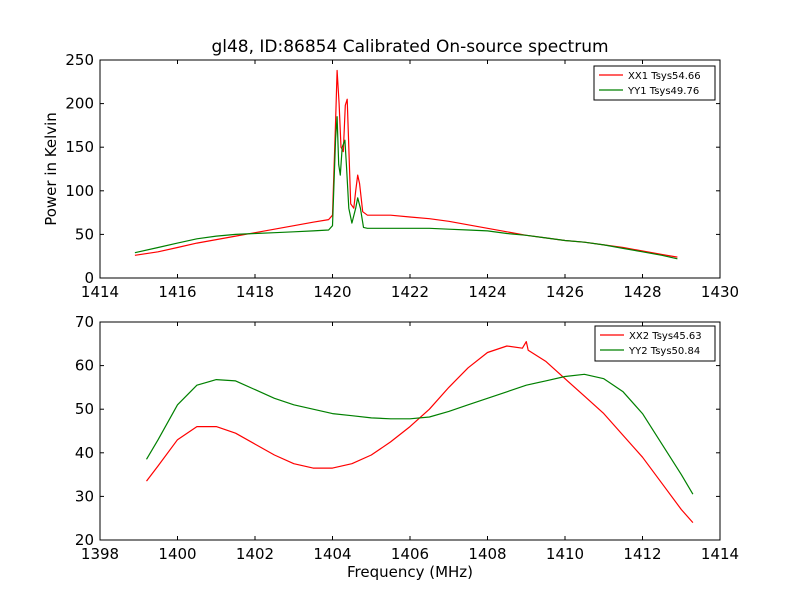 This screenshot has width=800, height=600. What do you see at coordinates (84, 322) in the screenshot?
I see `y-tick-label: 70` at bounding box center [84, 322].